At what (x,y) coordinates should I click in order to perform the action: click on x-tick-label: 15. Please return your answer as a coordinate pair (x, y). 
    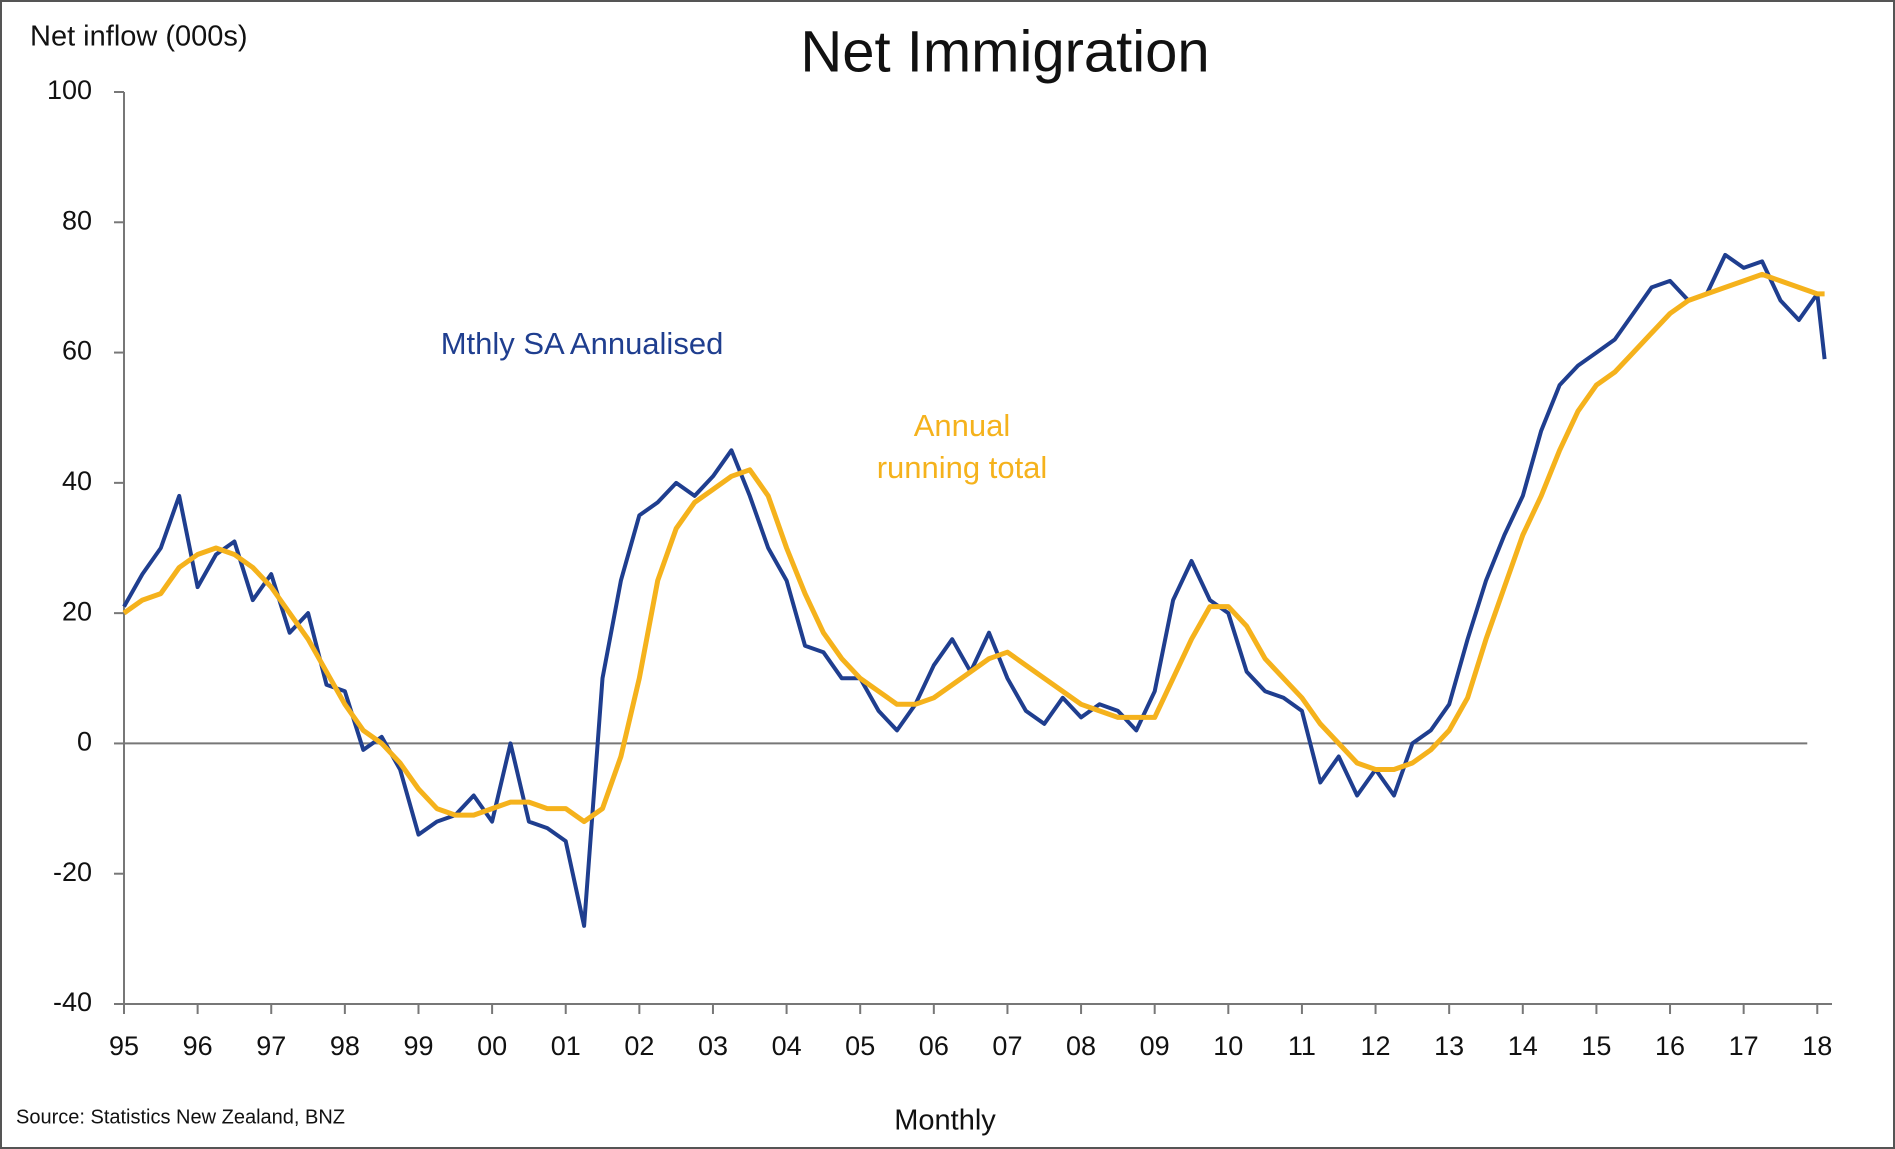
    Looking at the image, I should click on (1596, 1046).